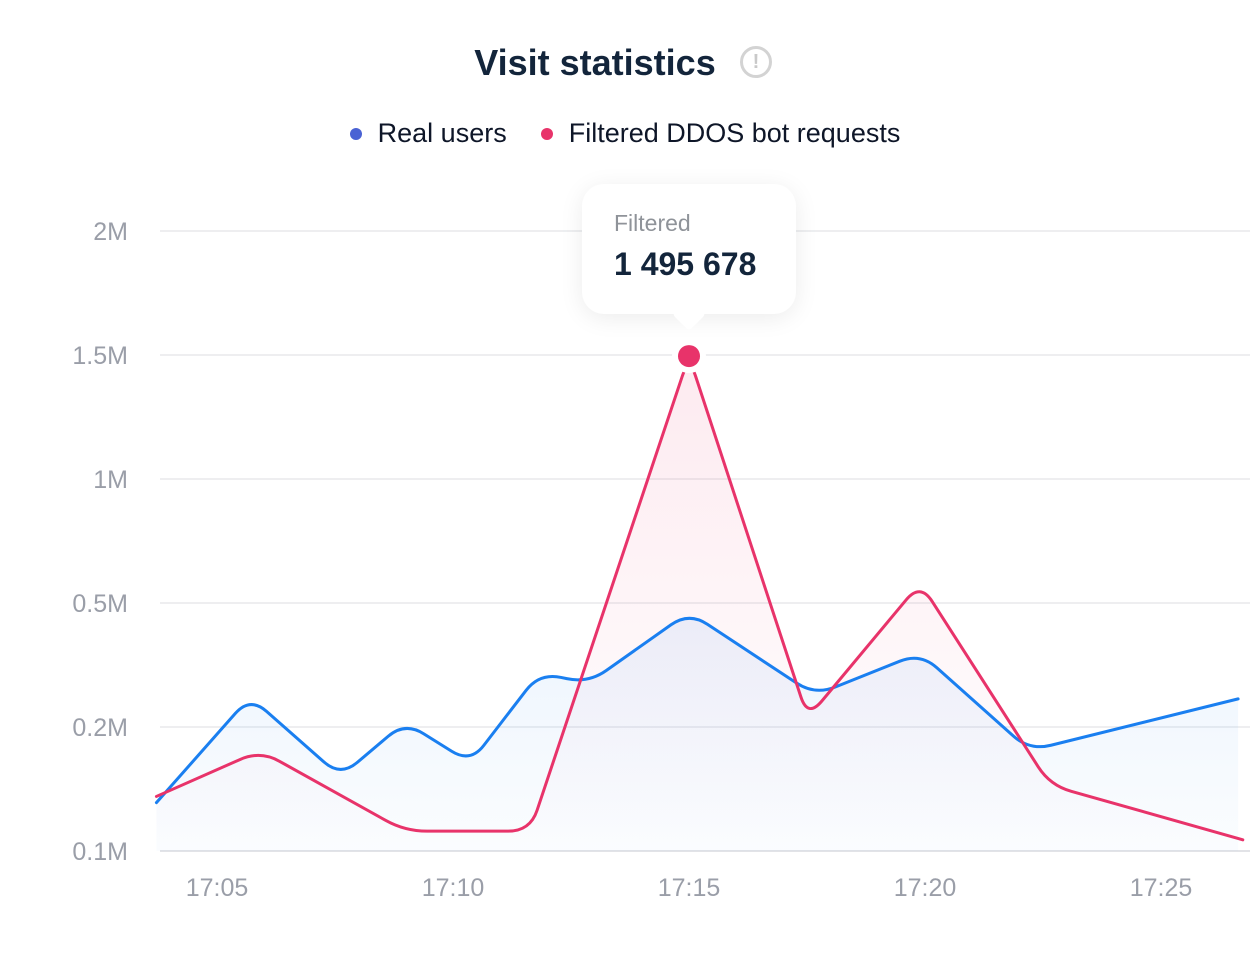 Image resolution: width=1250 pixels, height=956 pixels. What do you see at coordinates (100, 356) in the screenshot?
I see `y-tick-label: 1.5M` at bounding box center [100, 356].